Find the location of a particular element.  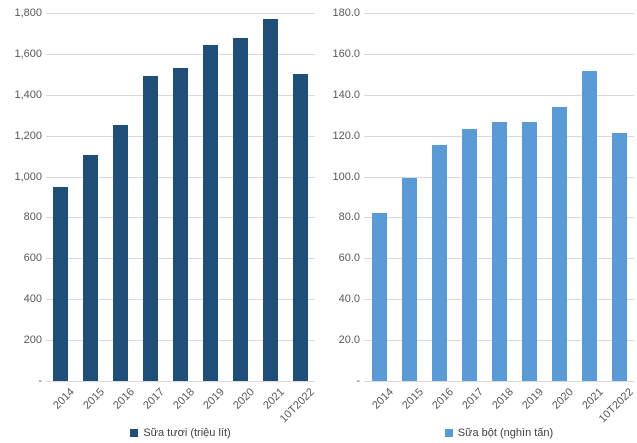

y-tick-label: 400 is located at coordinates (32, 299).